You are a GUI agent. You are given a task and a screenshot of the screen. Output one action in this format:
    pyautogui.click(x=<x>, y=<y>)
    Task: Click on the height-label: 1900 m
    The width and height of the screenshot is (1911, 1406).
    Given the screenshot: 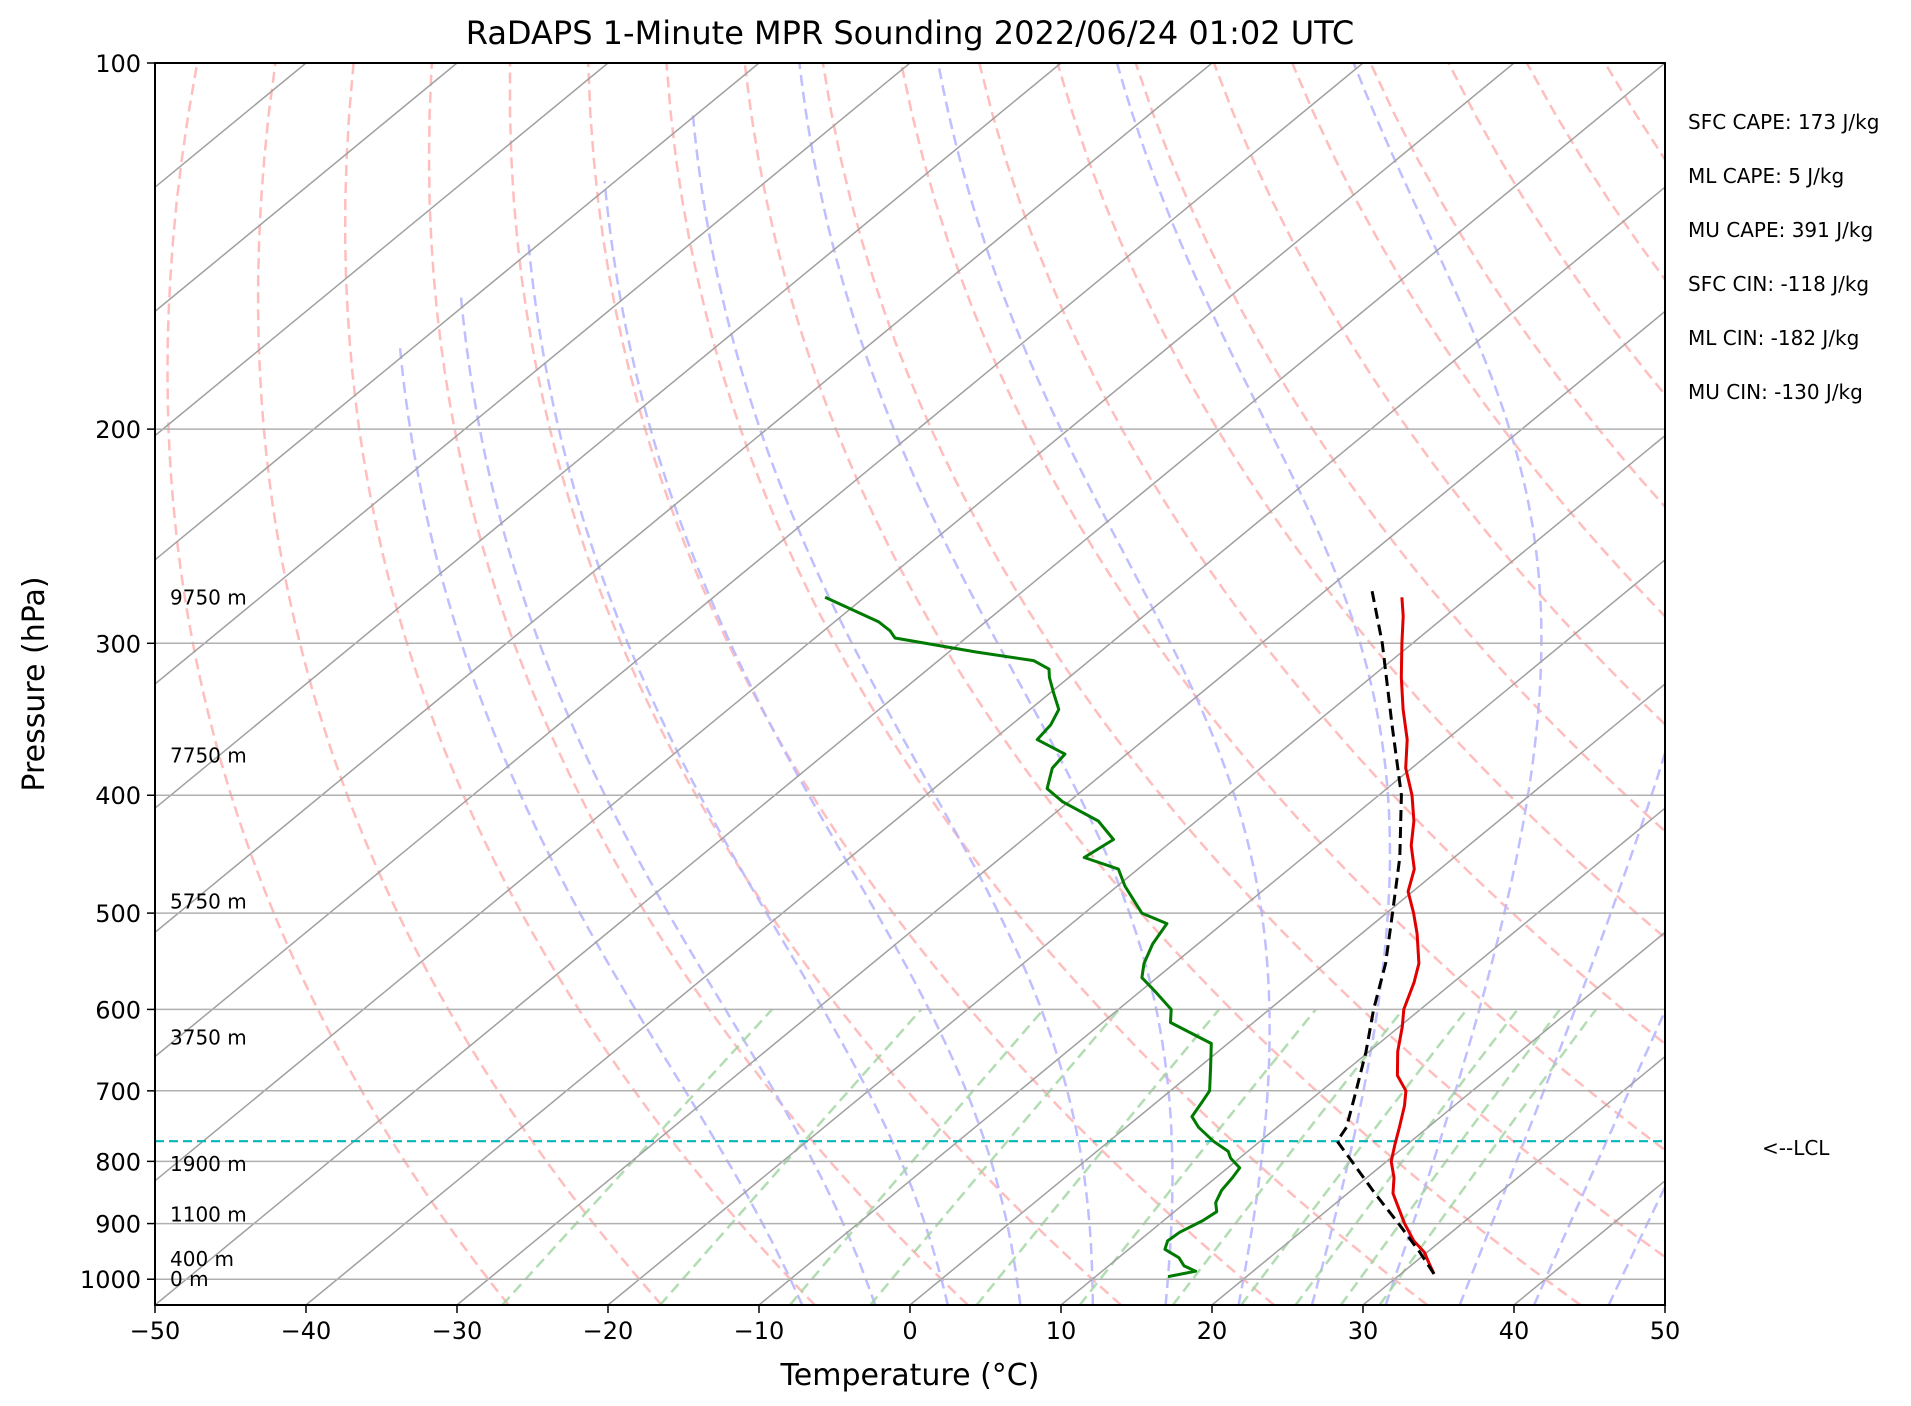 What is the action you would take?
    pyautogui.click(x=208, y=1164)
    